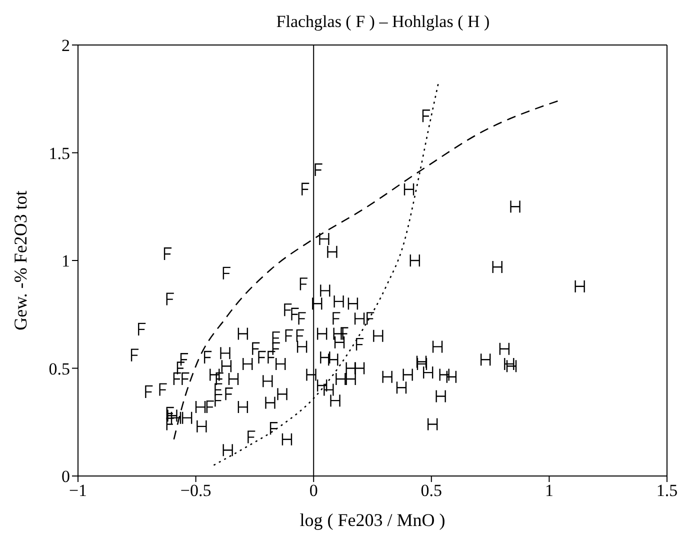  What do you see at coordinates (431, 490) in the screenshot?
I see `x-tick-label: 0.5` at bounding box center [431, 490].